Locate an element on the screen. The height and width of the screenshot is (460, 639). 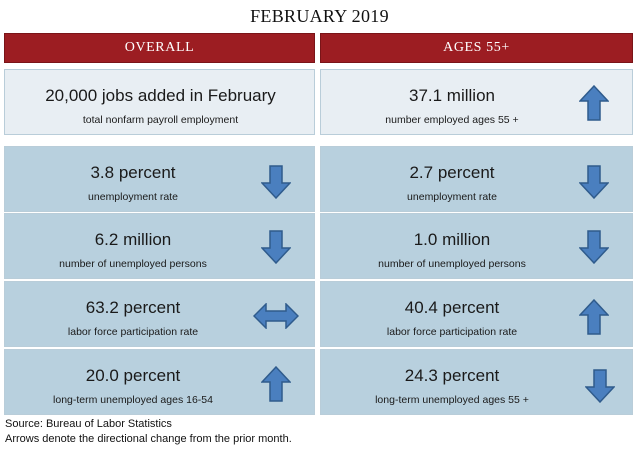
stat-value: 40.4 percent is located at coordinates (452, 307).